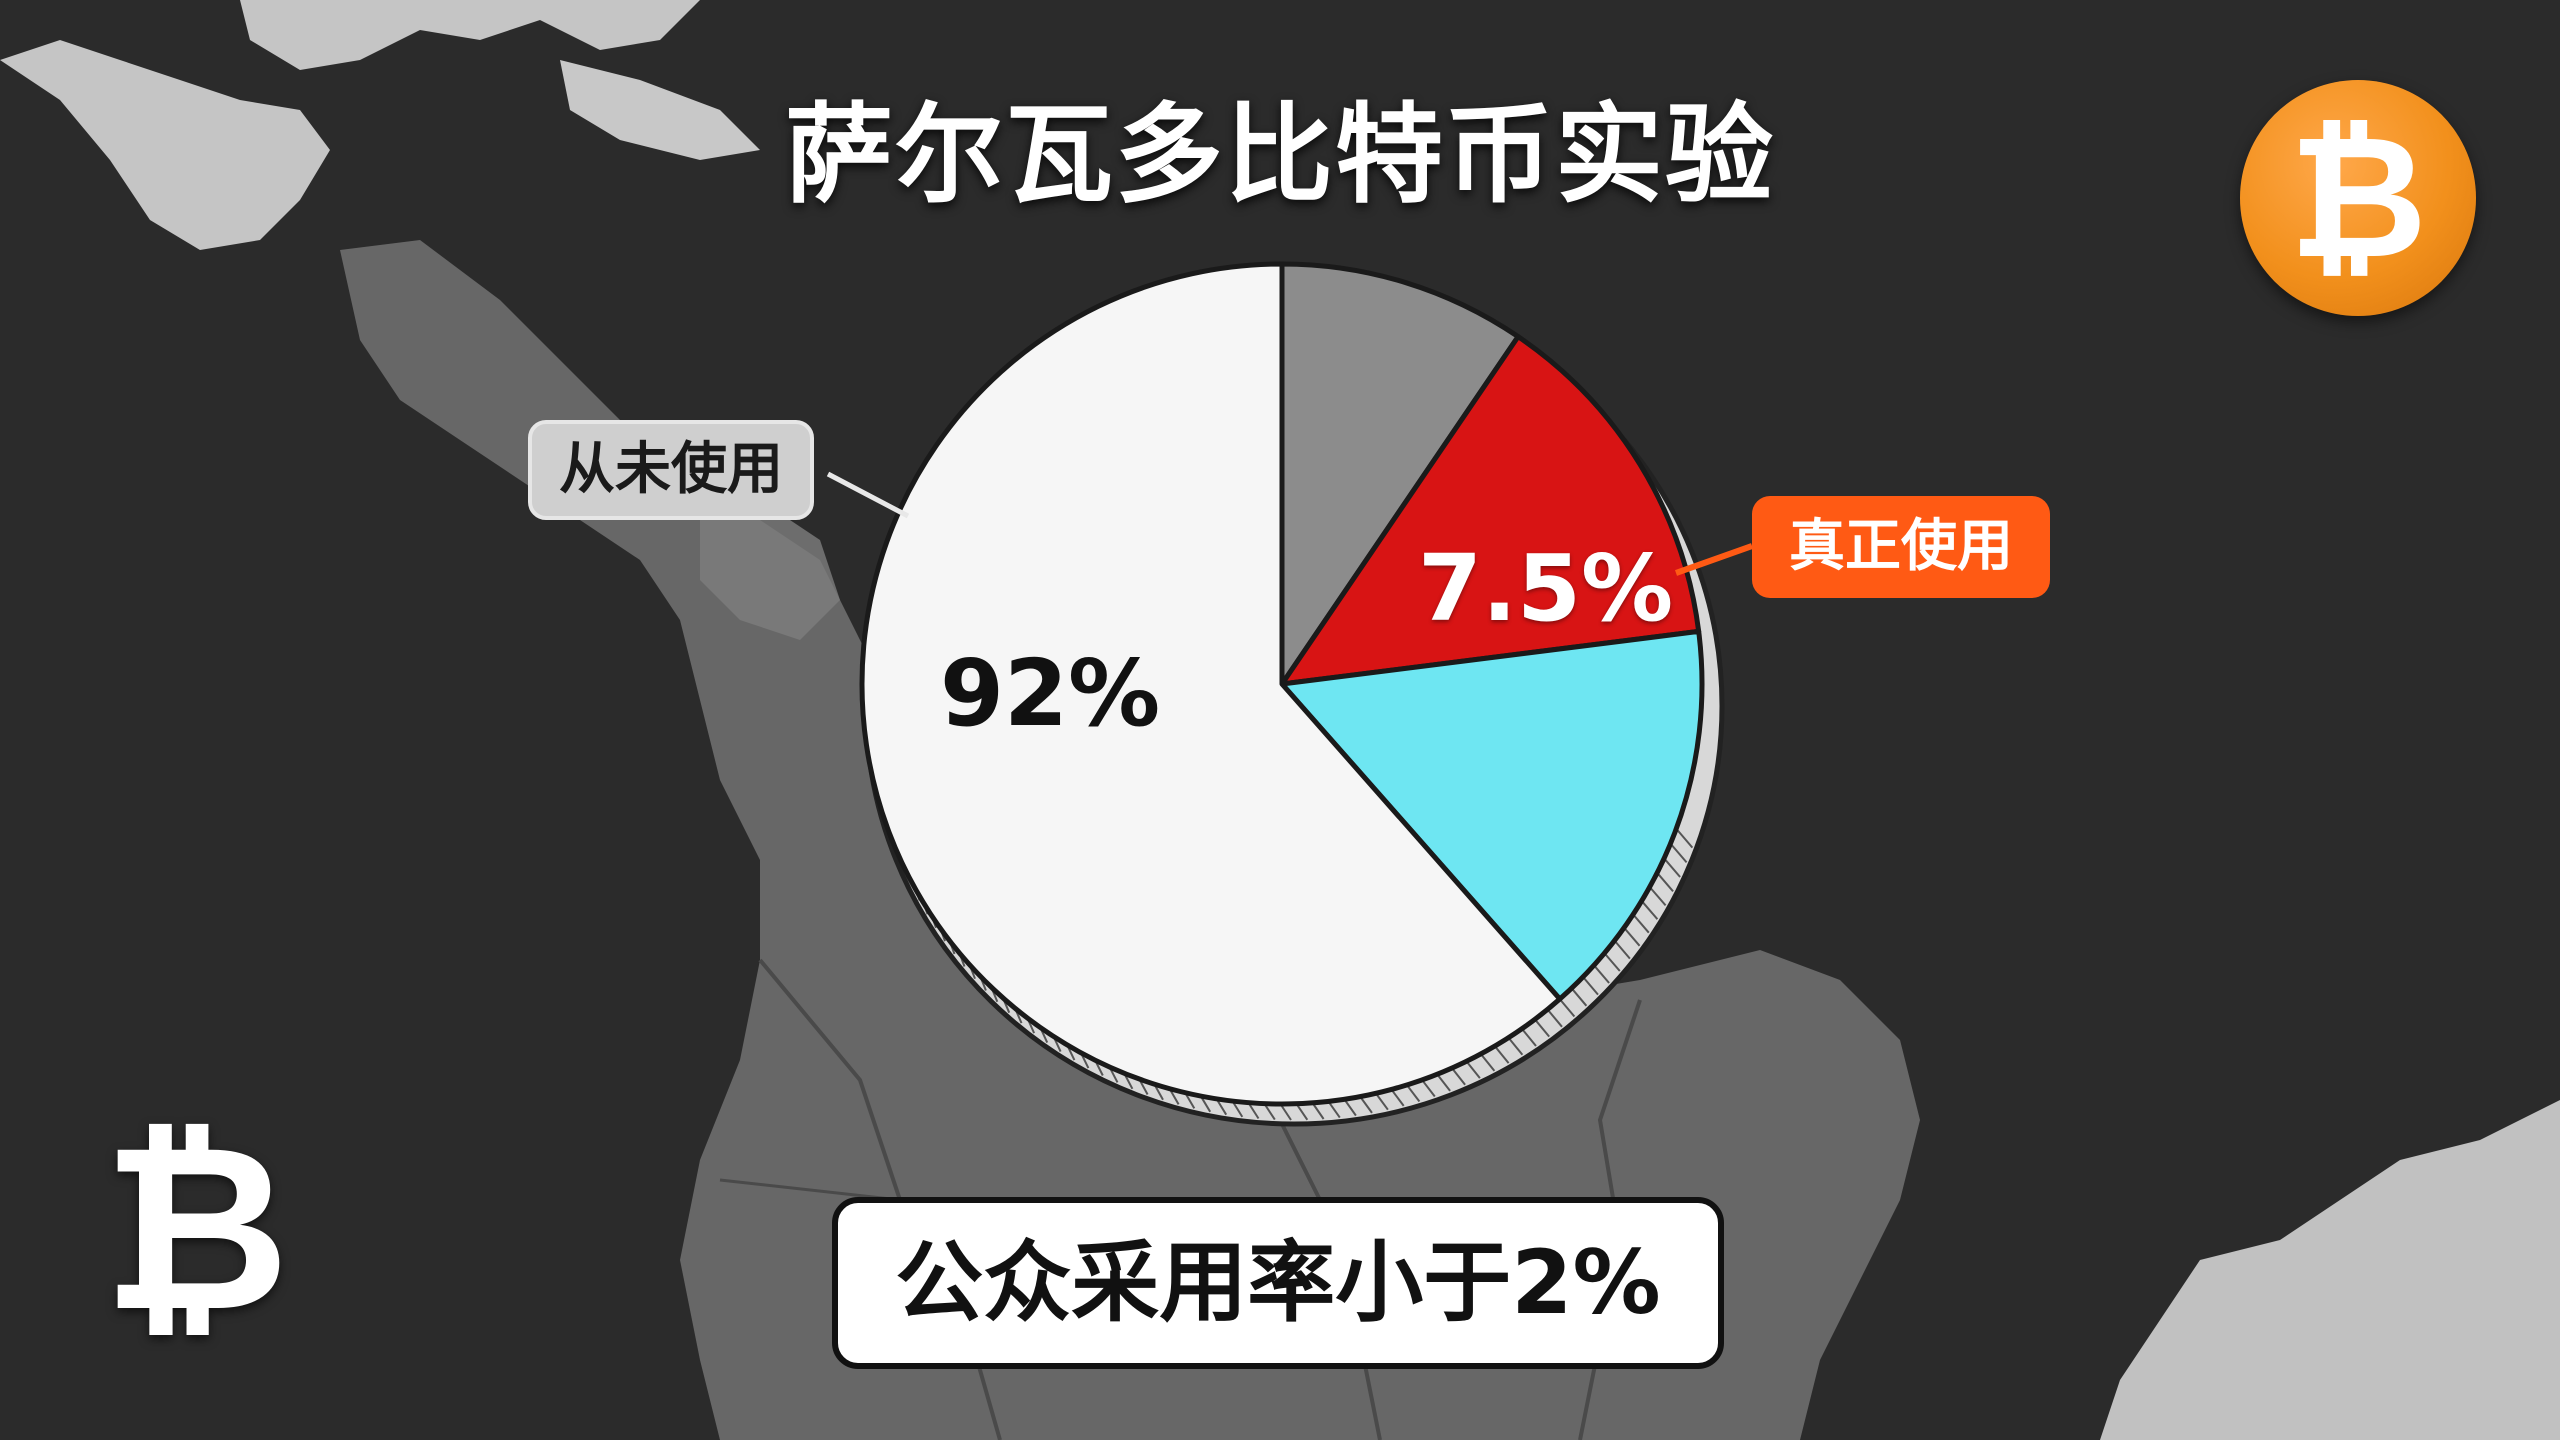 This screenshot has height=1440, width=2560. What do you see at coordinates (1901, 547) in the screenshot?
I see `label-actually-used: 真正使用` at bounding box center [1901, 547].